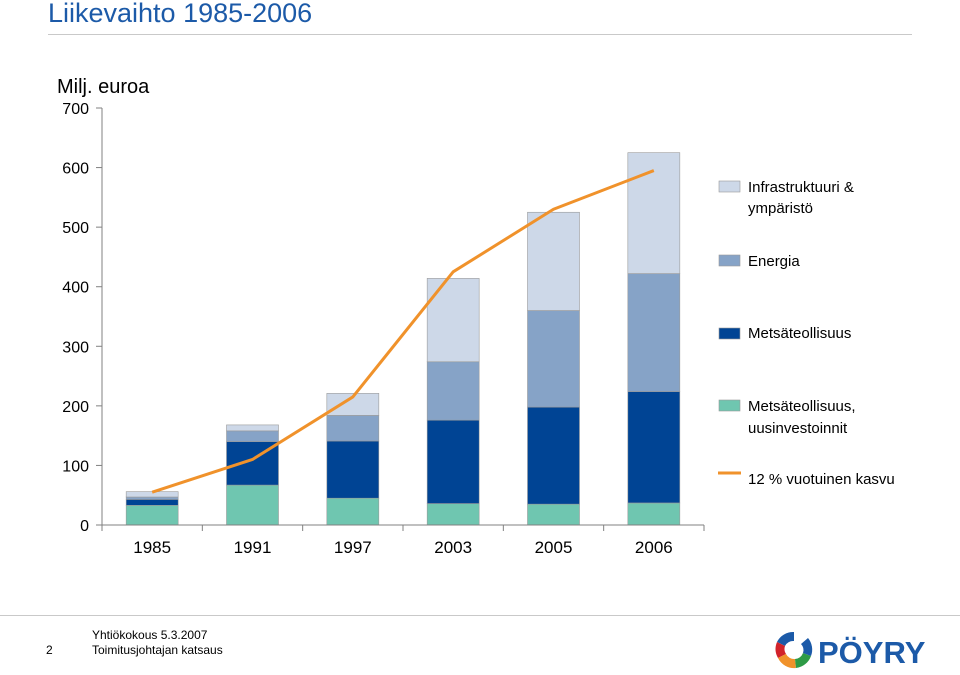 This screenshot has height=675, width=960. I want to click on legend-item: Energia, so click(759, 261).